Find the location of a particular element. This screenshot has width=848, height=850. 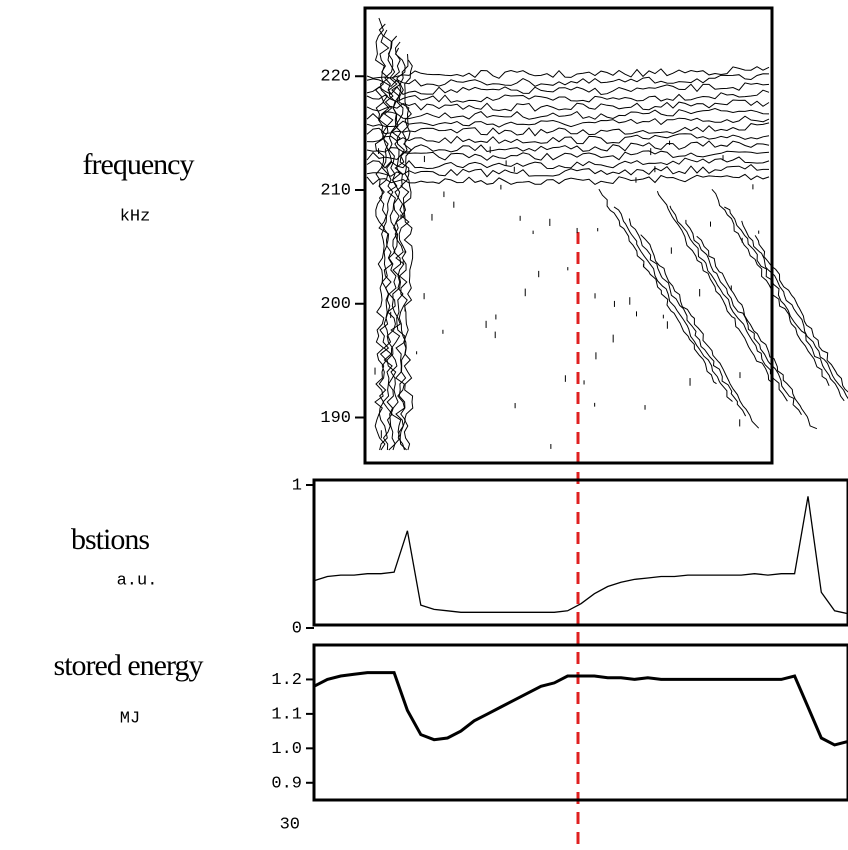

axis-title: frequency is located at coordinates (139, 164).